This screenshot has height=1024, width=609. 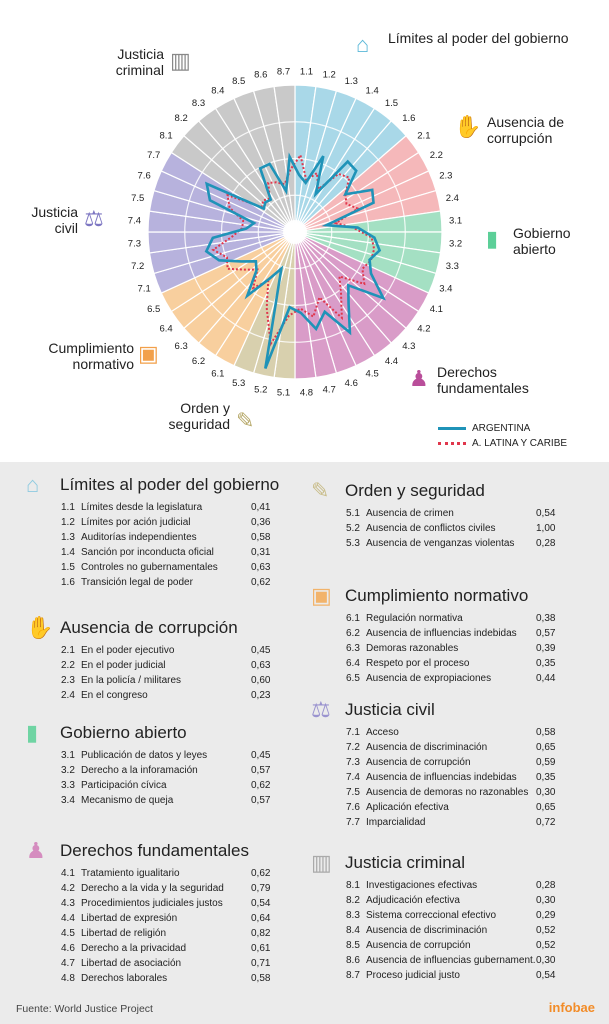 I want to click on indicator-name: Acceso, so click(x=382, y=732).